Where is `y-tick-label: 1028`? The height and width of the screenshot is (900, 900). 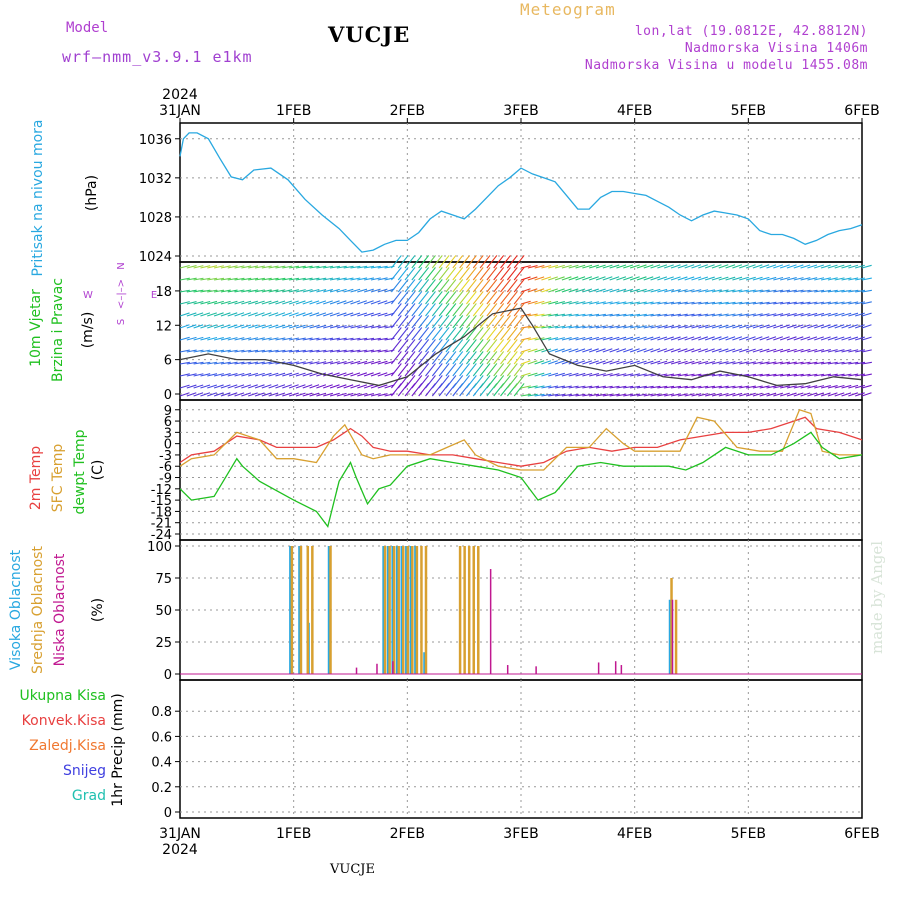
y-tick-label: 1028 is located at coordinates (155, 218).